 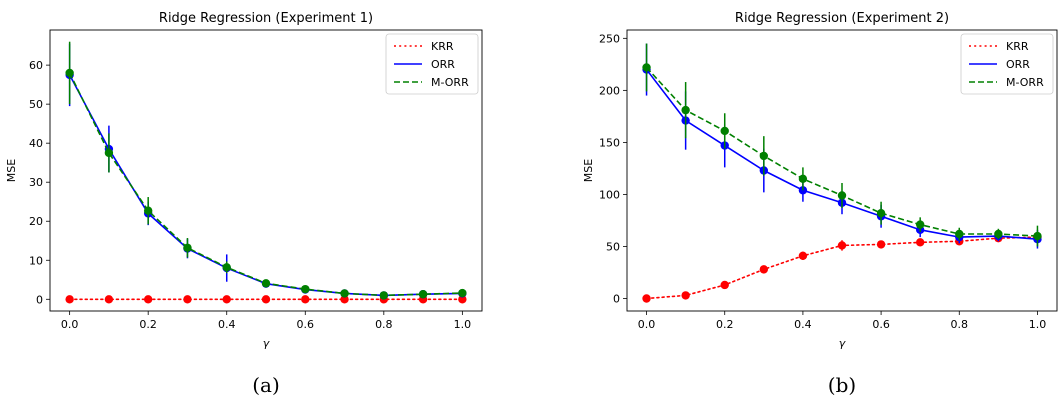 I want to click on y-tick-label: 10, so click(x=36, y=260).